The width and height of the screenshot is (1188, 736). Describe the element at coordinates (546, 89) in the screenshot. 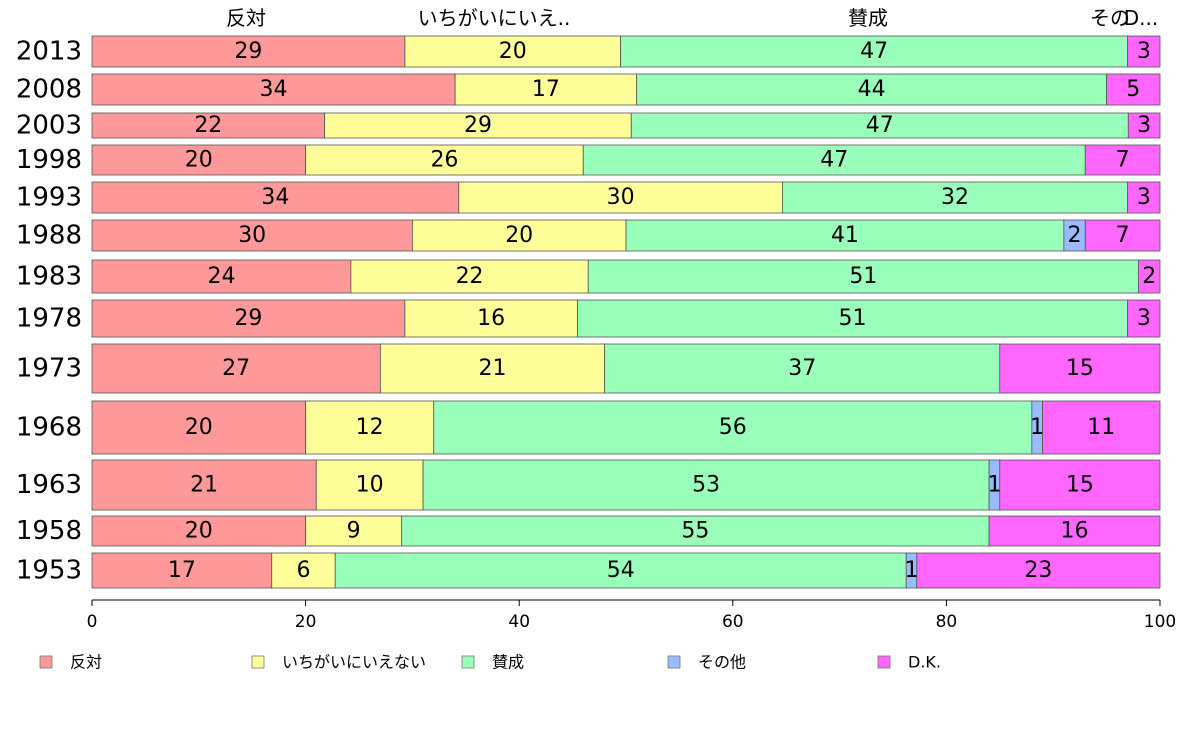

I see `bar-value-label-2008-1: 17` at that location.